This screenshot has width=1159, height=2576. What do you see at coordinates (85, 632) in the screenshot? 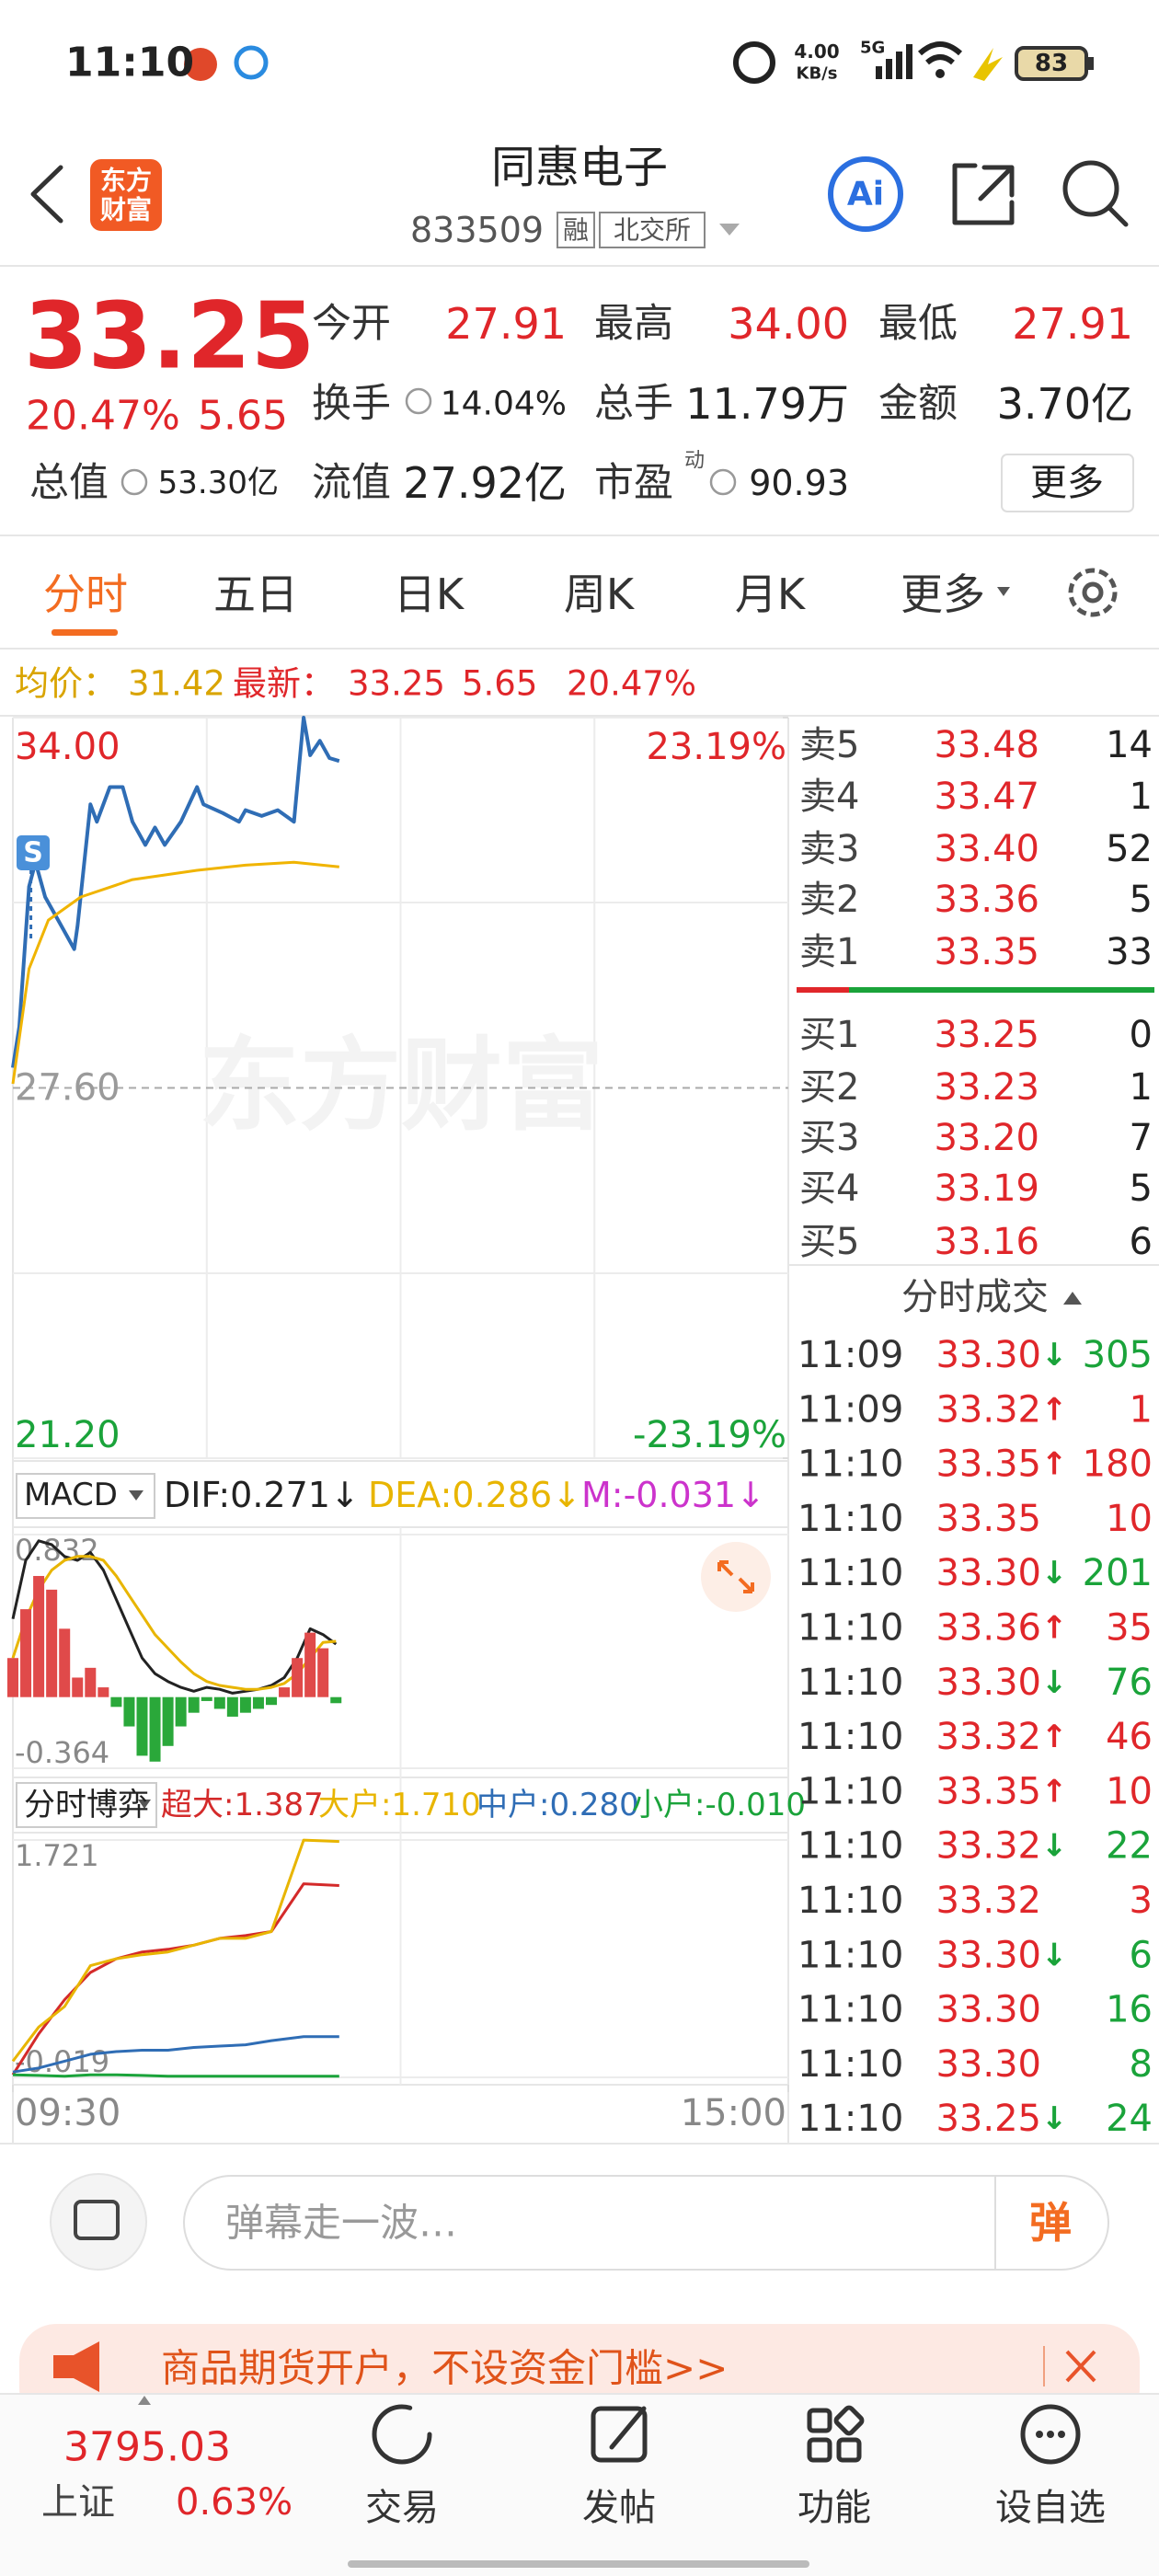
I see `tab-underline` at bounding box center [85, 632].